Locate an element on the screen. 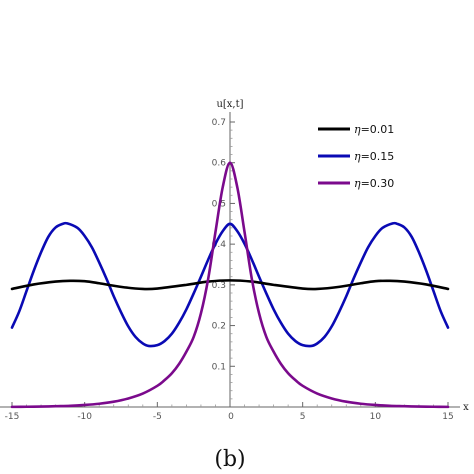 This screenshot has width=474, height=474. legend-label: η=0.01 is located at coordinates (374, 129).